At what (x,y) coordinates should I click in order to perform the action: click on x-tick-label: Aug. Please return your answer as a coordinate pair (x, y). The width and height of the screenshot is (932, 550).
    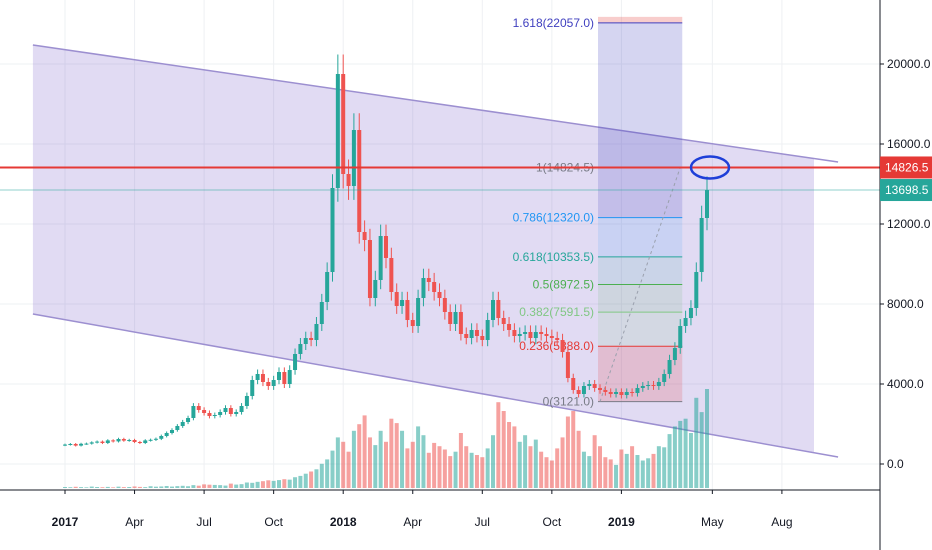
    Looking at the image, I should click on (781, 522).